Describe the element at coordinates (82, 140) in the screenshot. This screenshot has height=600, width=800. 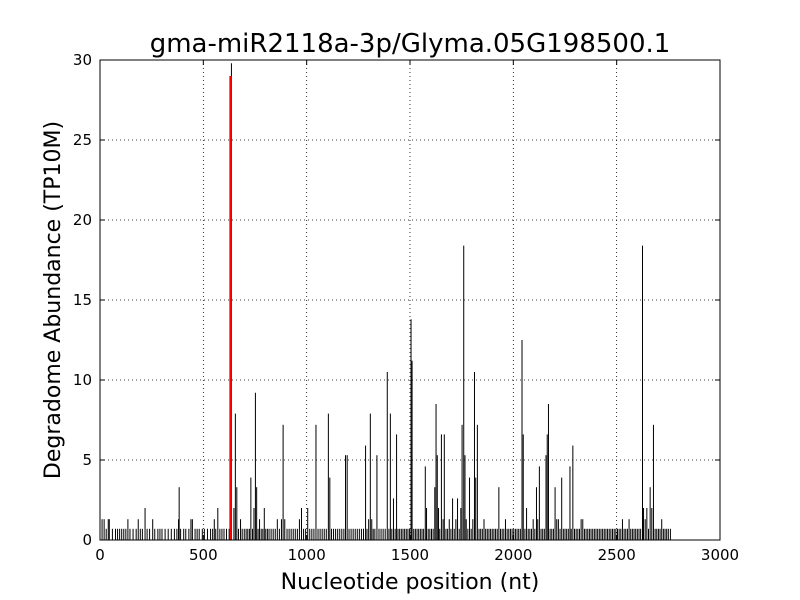
I see `y-tick-label: 25` at that location.